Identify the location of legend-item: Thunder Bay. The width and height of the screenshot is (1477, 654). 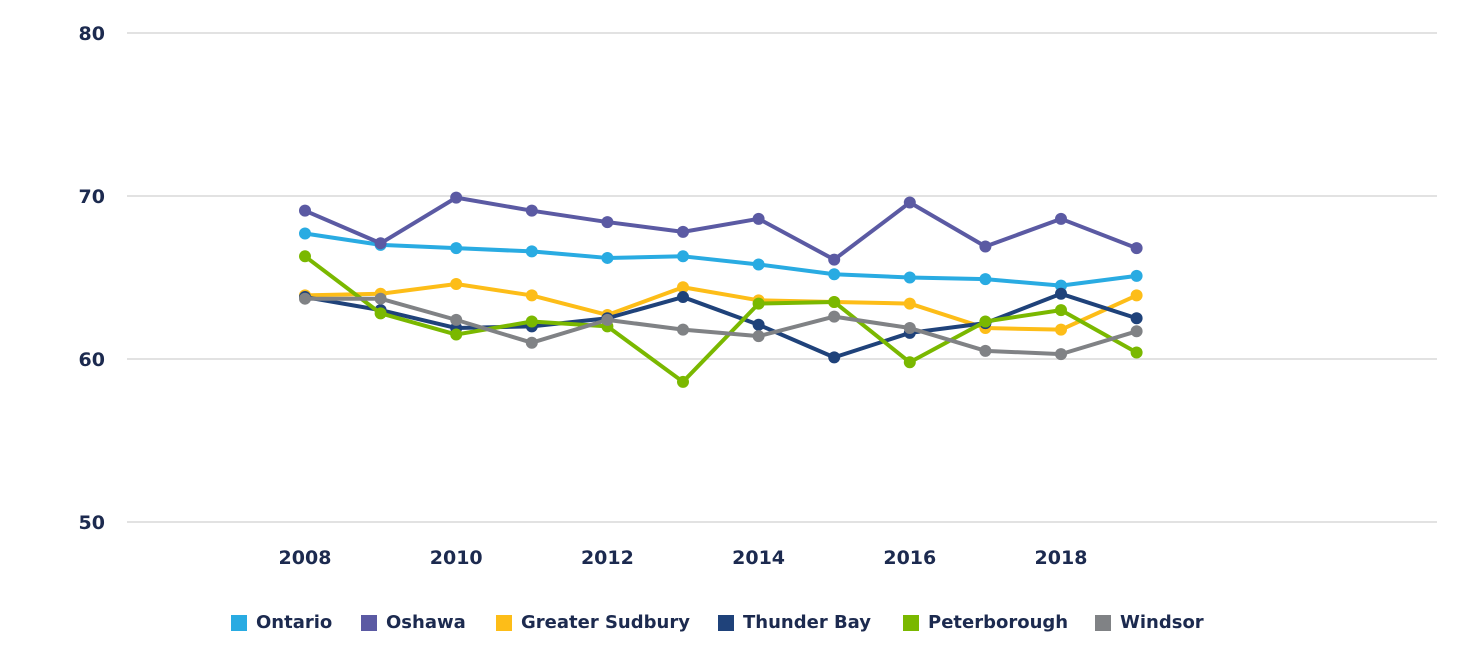
(794, 622).